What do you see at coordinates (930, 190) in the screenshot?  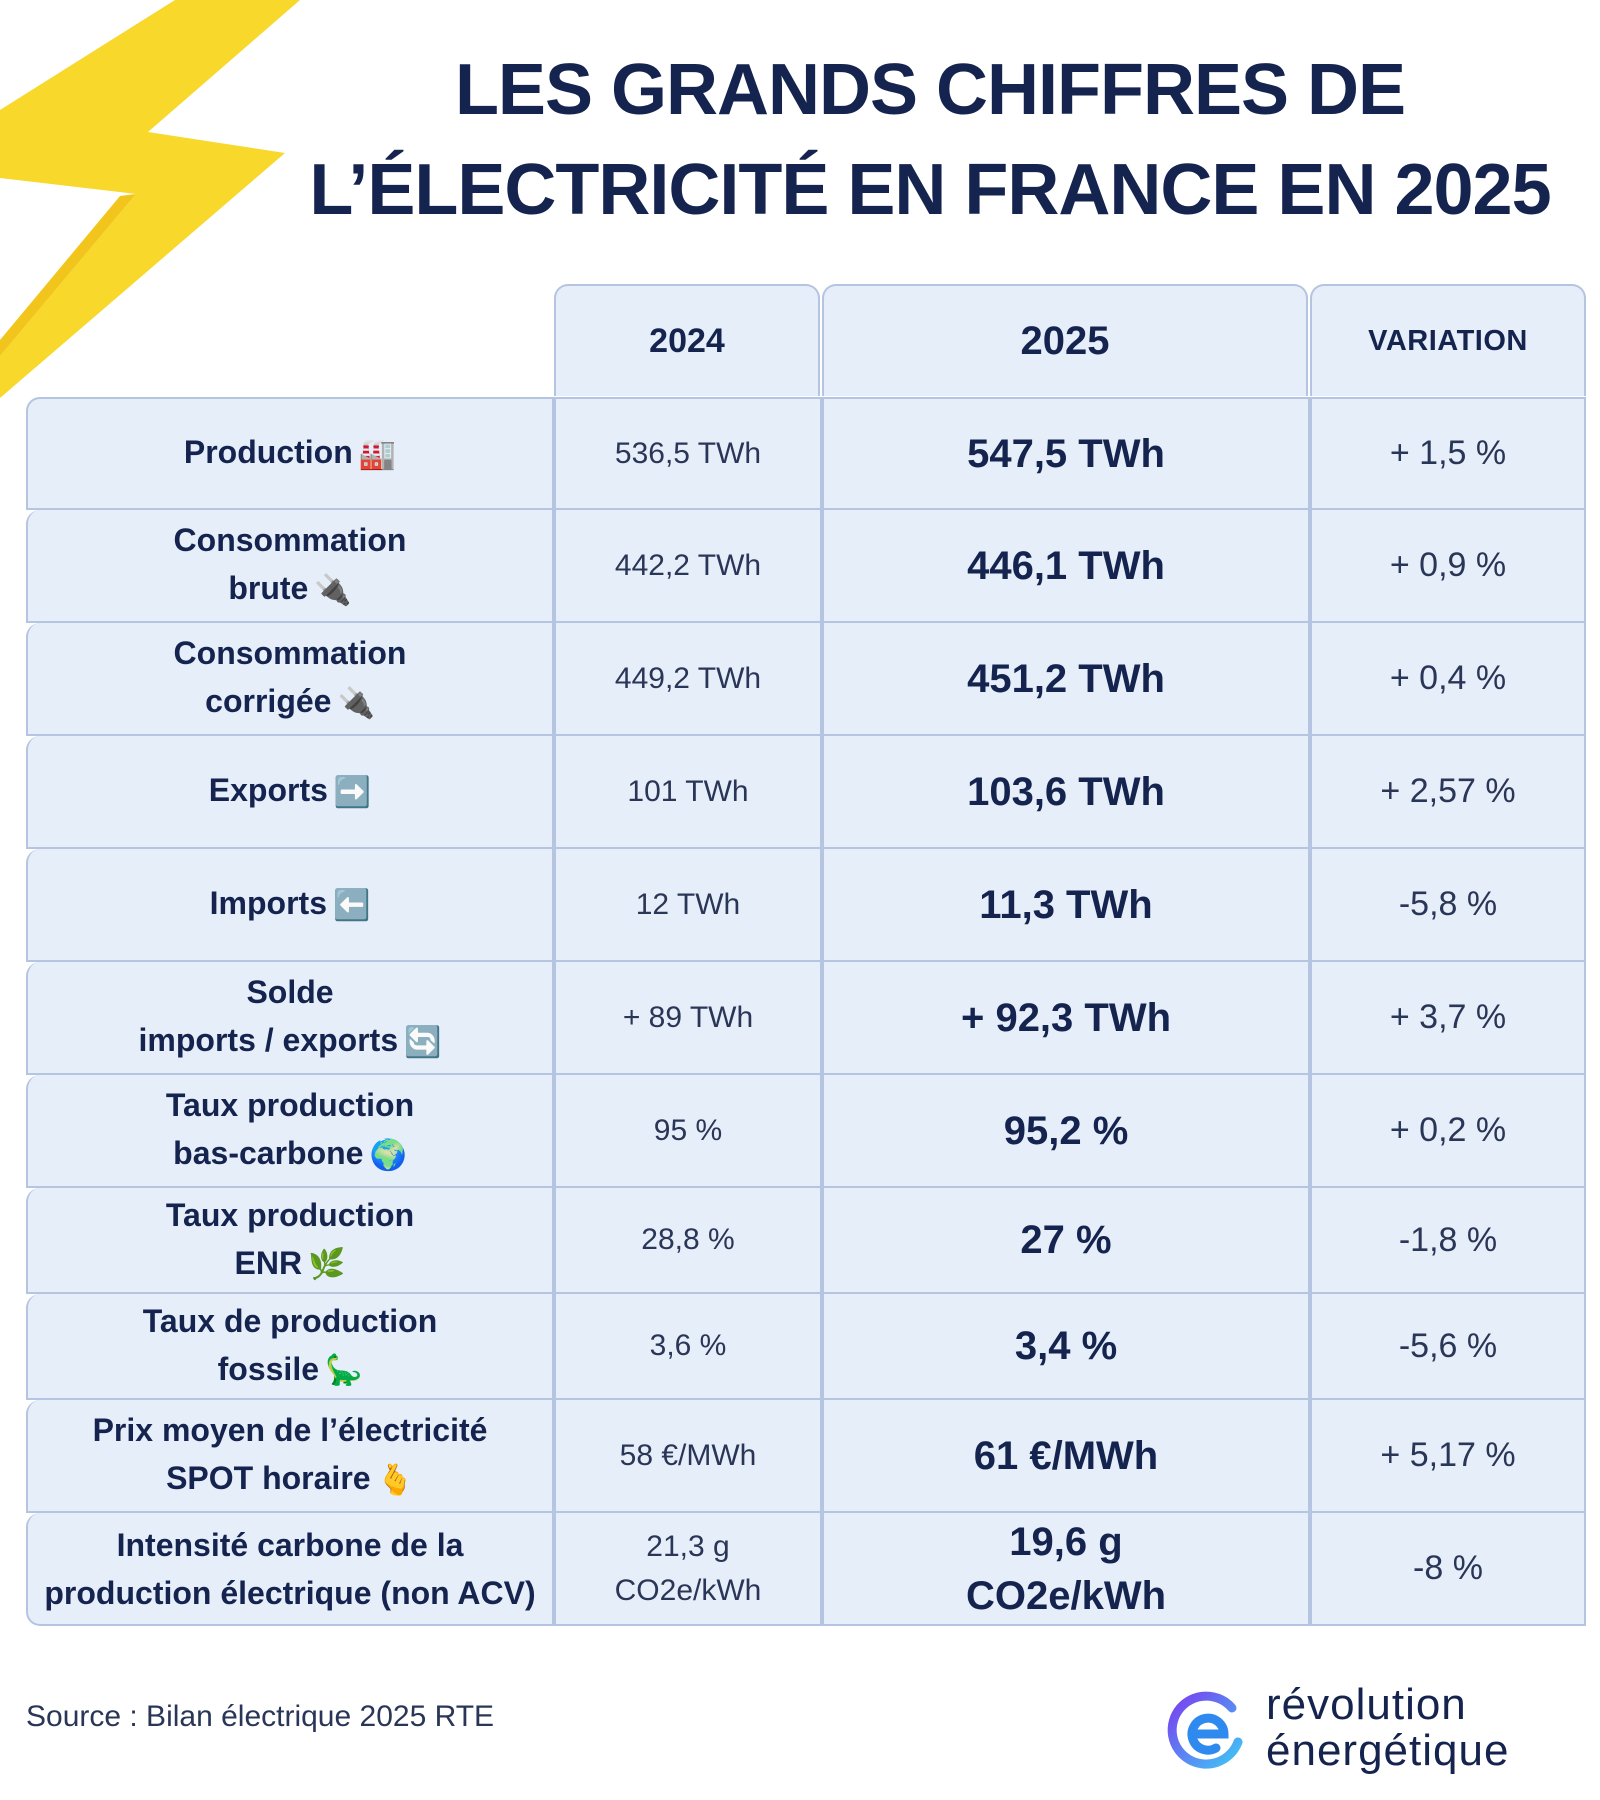 I see `title-line-2: L’ÉLECTRICITÉ EN FRANCE EN 2025` at bounding box center [930, 190].